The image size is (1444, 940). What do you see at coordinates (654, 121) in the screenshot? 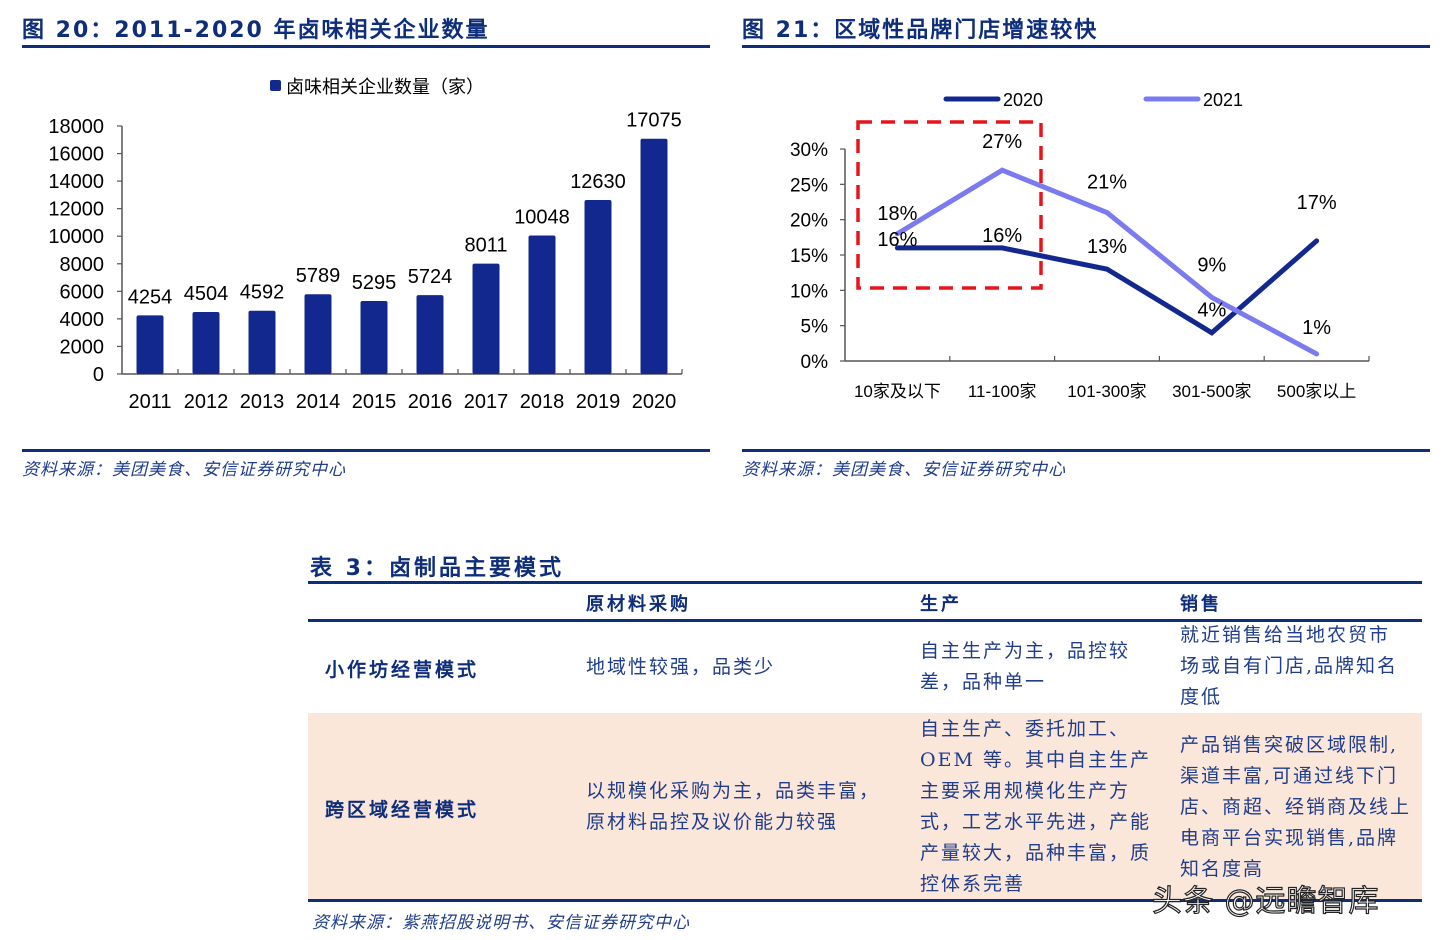
I see `bar-value-label: 17075` at bounding box center [654, 121].